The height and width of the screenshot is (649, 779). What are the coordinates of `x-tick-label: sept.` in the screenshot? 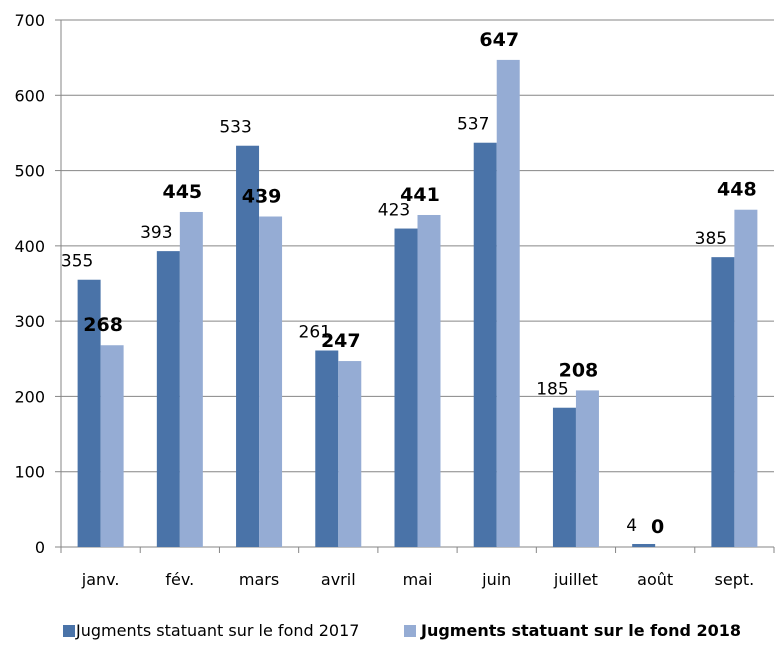 It's located at (735, 579).